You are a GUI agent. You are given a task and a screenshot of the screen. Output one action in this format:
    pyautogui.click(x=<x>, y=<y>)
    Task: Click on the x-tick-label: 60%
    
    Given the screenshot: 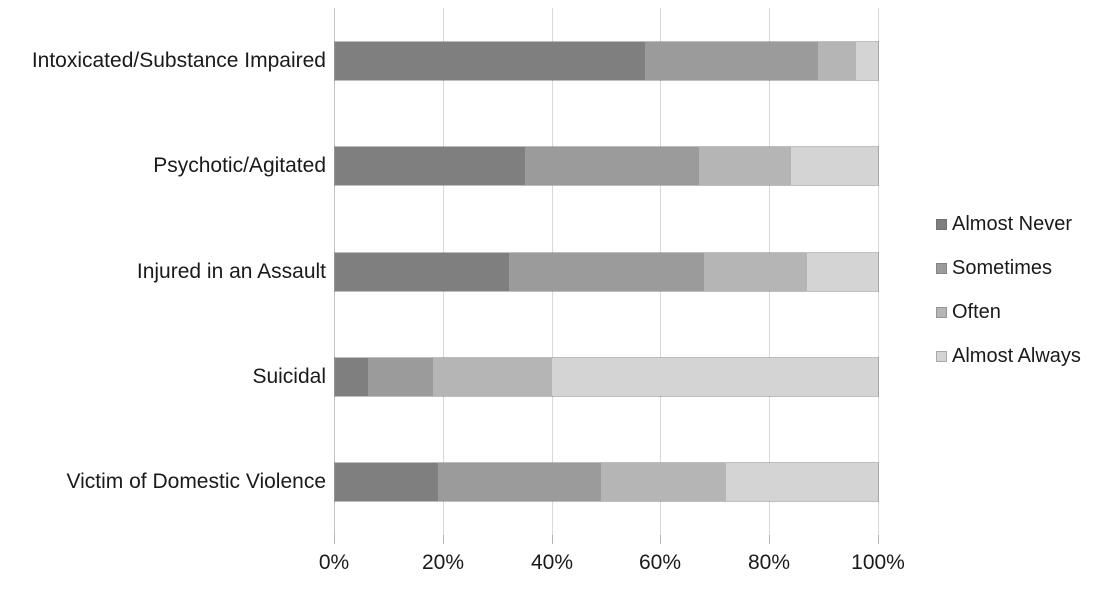 What is the action you would take?
    pyautogui.click(x=660, y=562)
    